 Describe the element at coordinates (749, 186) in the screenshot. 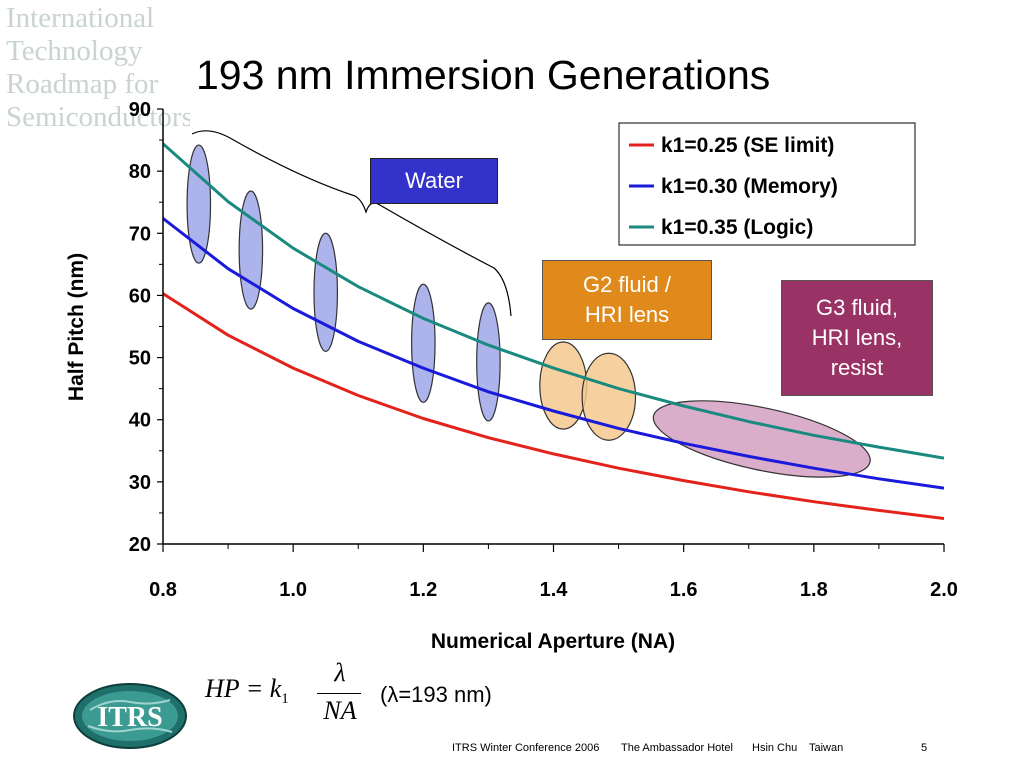

I see `legend-label-memory: k1=0.30 (Memory)` at that location.